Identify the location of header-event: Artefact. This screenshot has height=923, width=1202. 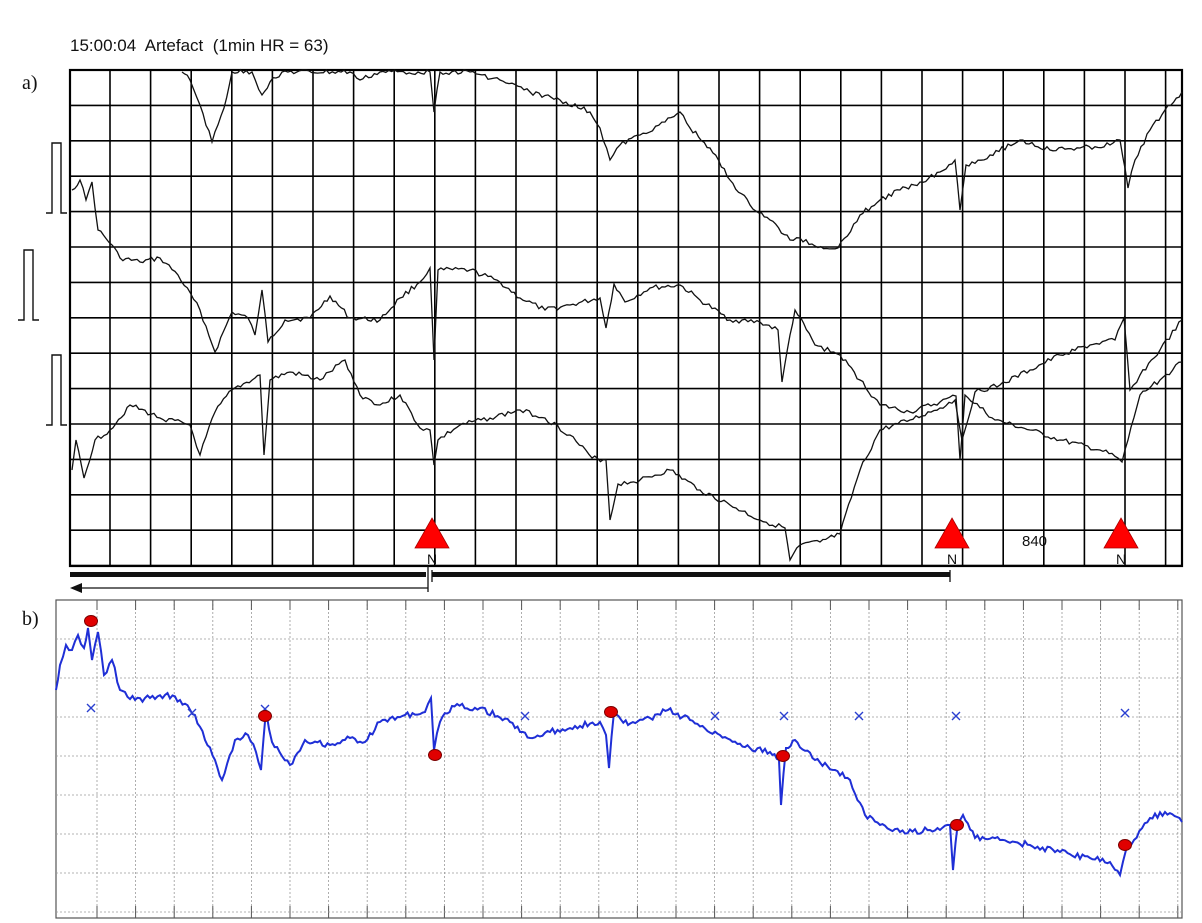
(174, 45).